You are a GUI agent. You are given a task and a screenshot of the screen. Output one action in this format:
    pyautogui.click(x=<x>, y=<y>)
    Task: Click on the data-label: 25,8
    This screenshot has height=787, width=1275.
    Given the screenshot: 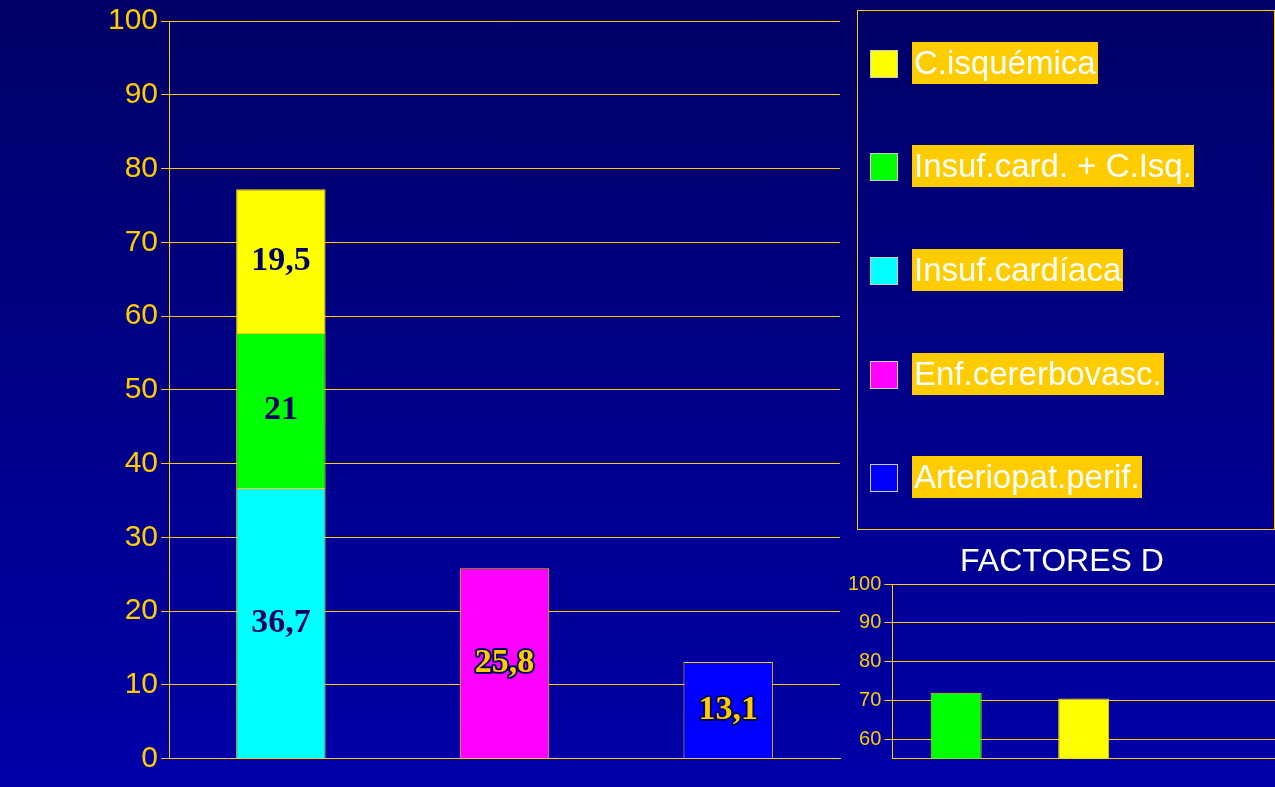 What is the action you would take?
    pyautogui.click(x=504, y=660)
    